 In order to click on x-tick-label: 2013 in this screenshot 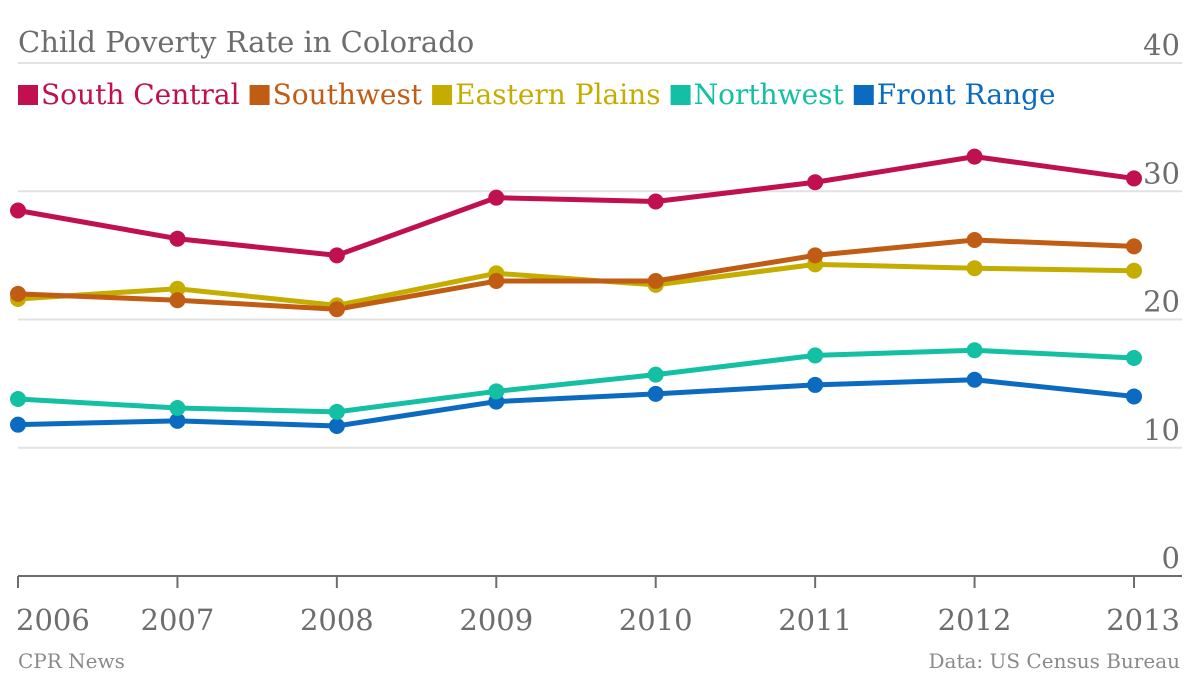, I will do `click(1143, 620)`.